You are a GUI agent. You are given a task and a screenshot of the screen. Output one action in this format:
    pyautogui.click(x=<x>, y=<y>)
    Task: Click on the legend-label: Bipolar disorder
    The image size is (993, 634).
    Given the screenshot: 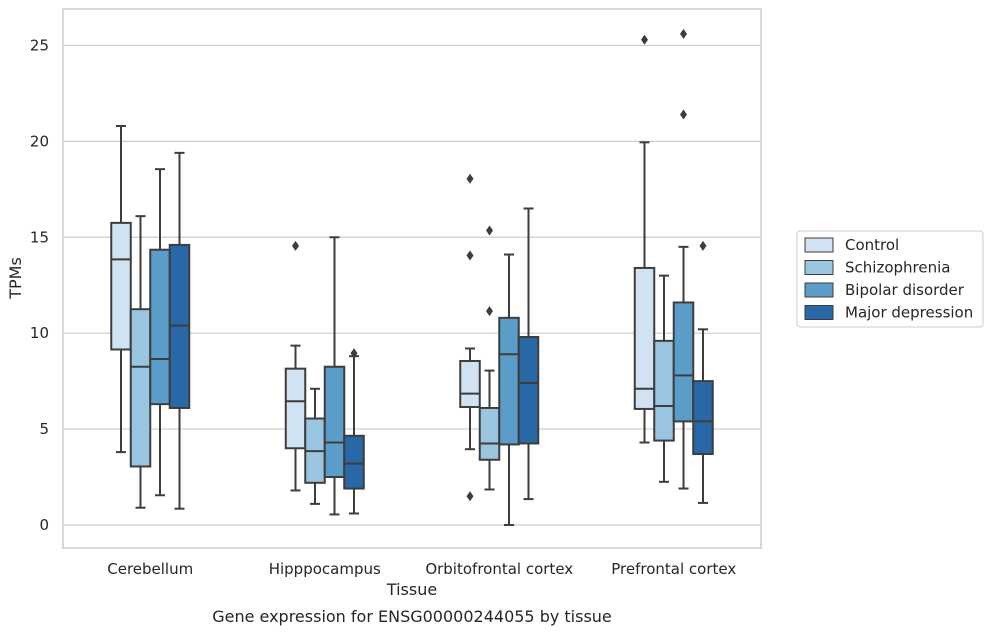 What is the action you would take?
    pyautogui.click(x=905, y=290)
    